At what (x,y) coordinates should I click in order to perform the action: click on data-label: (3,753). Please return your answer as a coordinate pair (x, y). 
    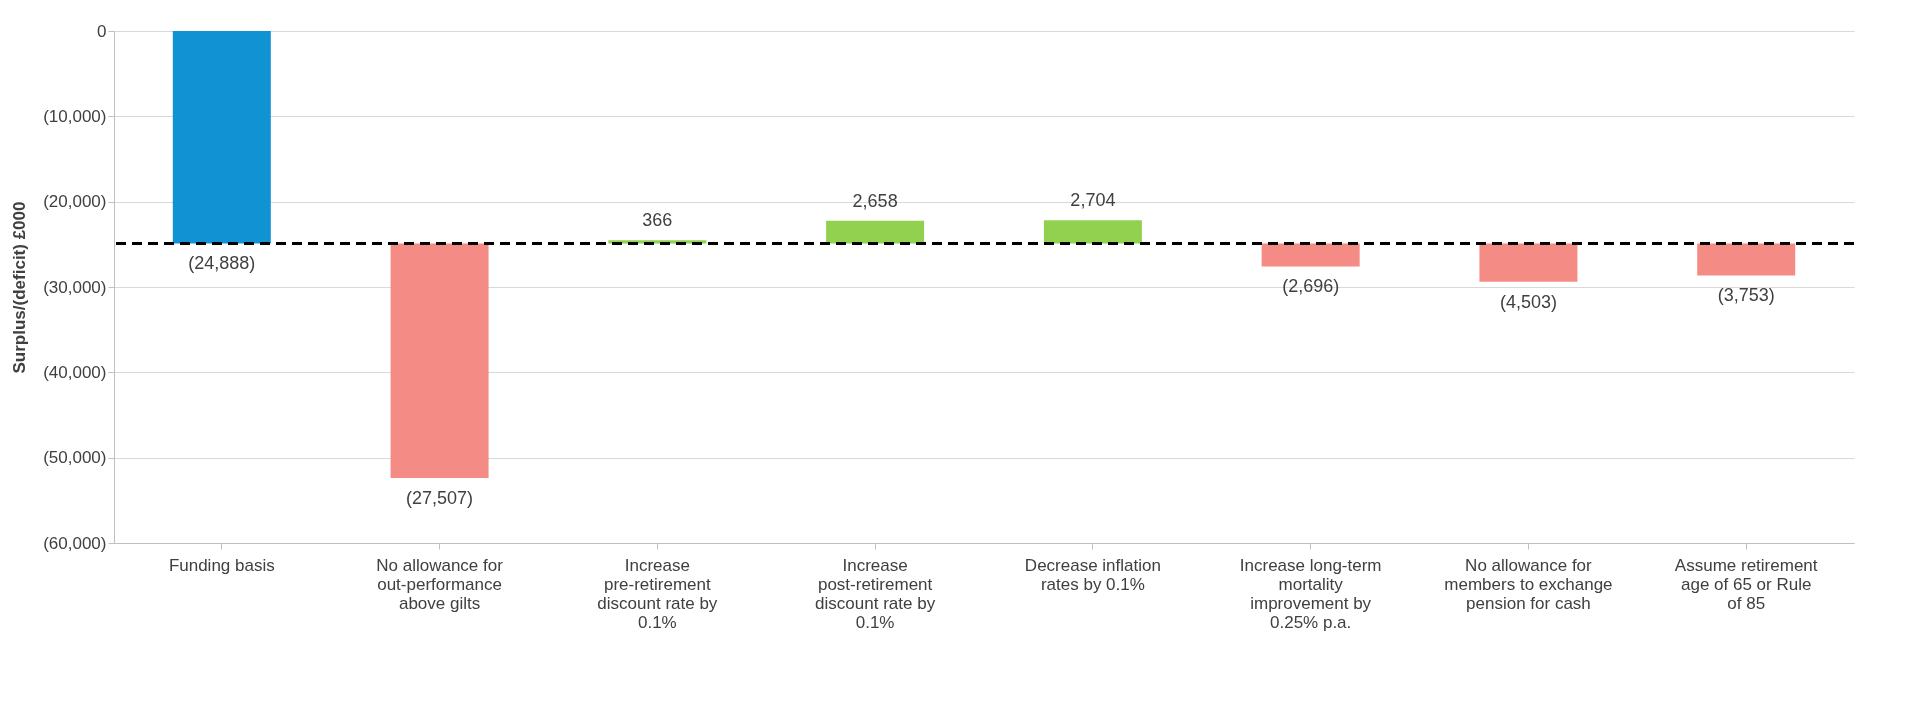
    Looking at the image, I should click on (1746, 295).